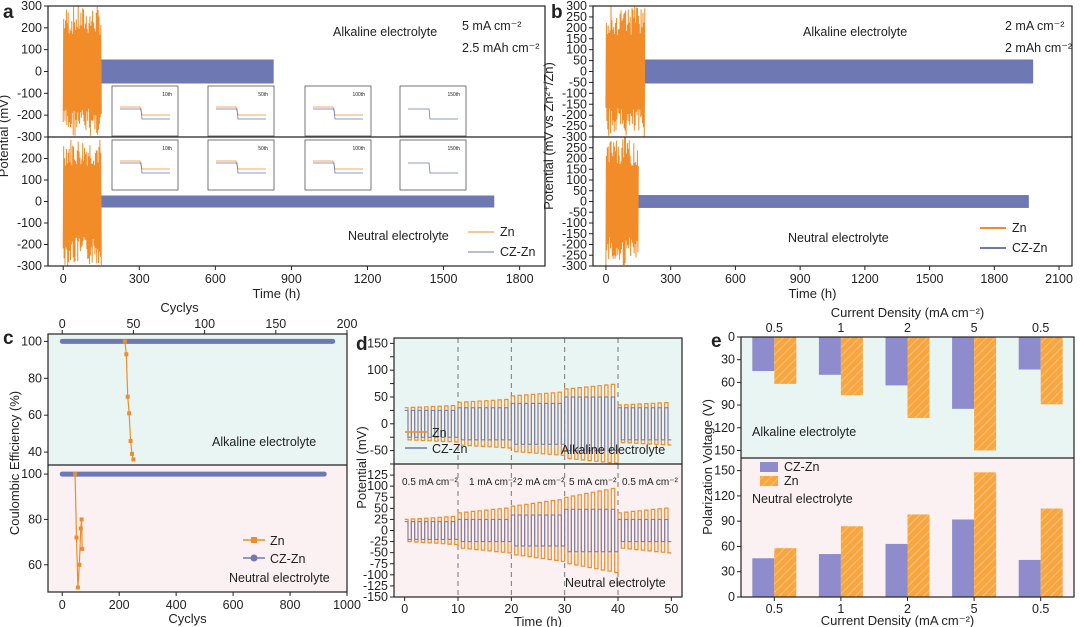  Describe the element at coordinates (557, 12) in the screenshot. I see `panel-letter: b` at that location.